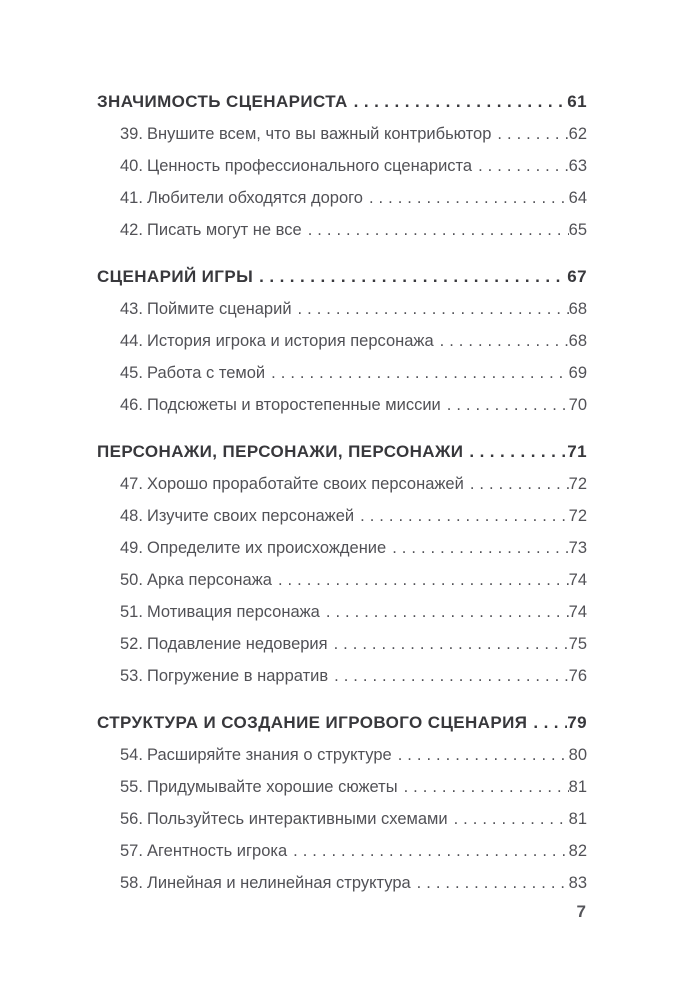 Image resolution: width=682 pixels, height=1001 pixels. What do you see at coordinates (577, 405) in the screenshot?
I see `item-page-number: 70` at bounding box center [577, 405].